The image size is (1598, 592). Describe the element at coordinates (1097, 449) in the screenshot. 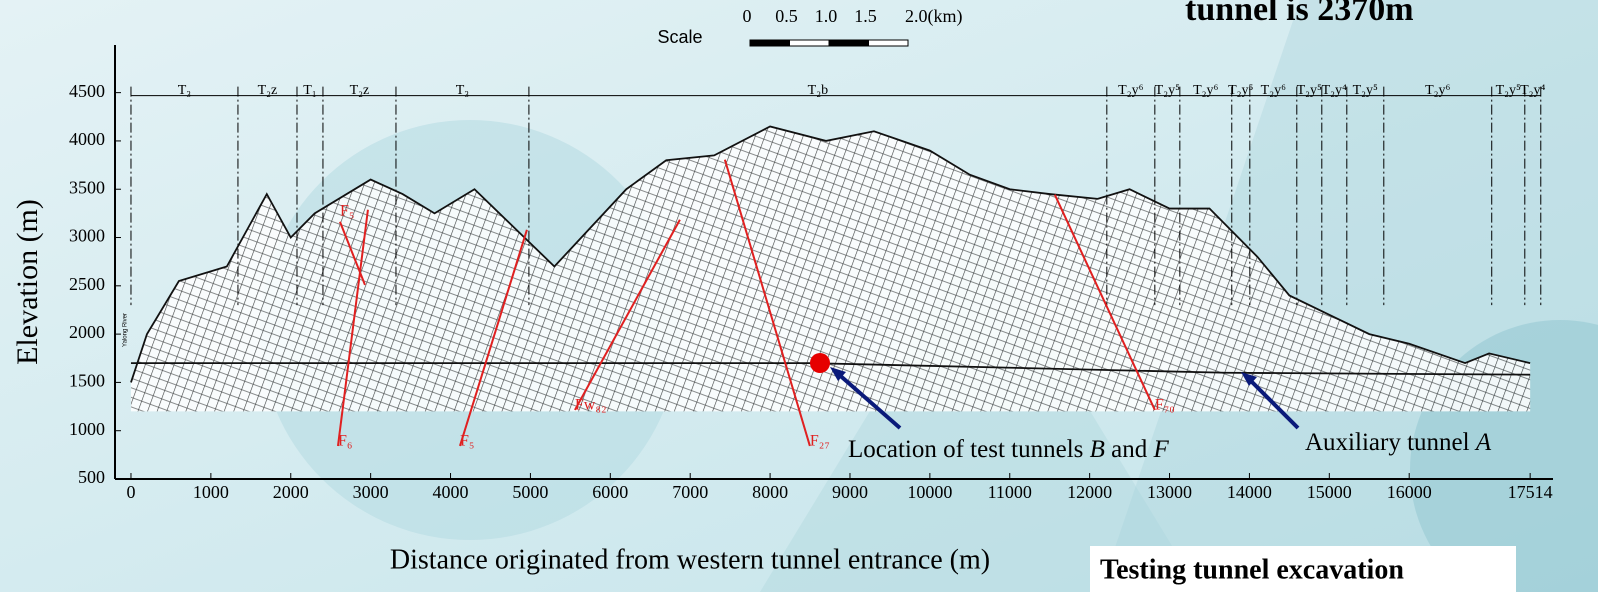

I see `annotation-part: B` at that location.